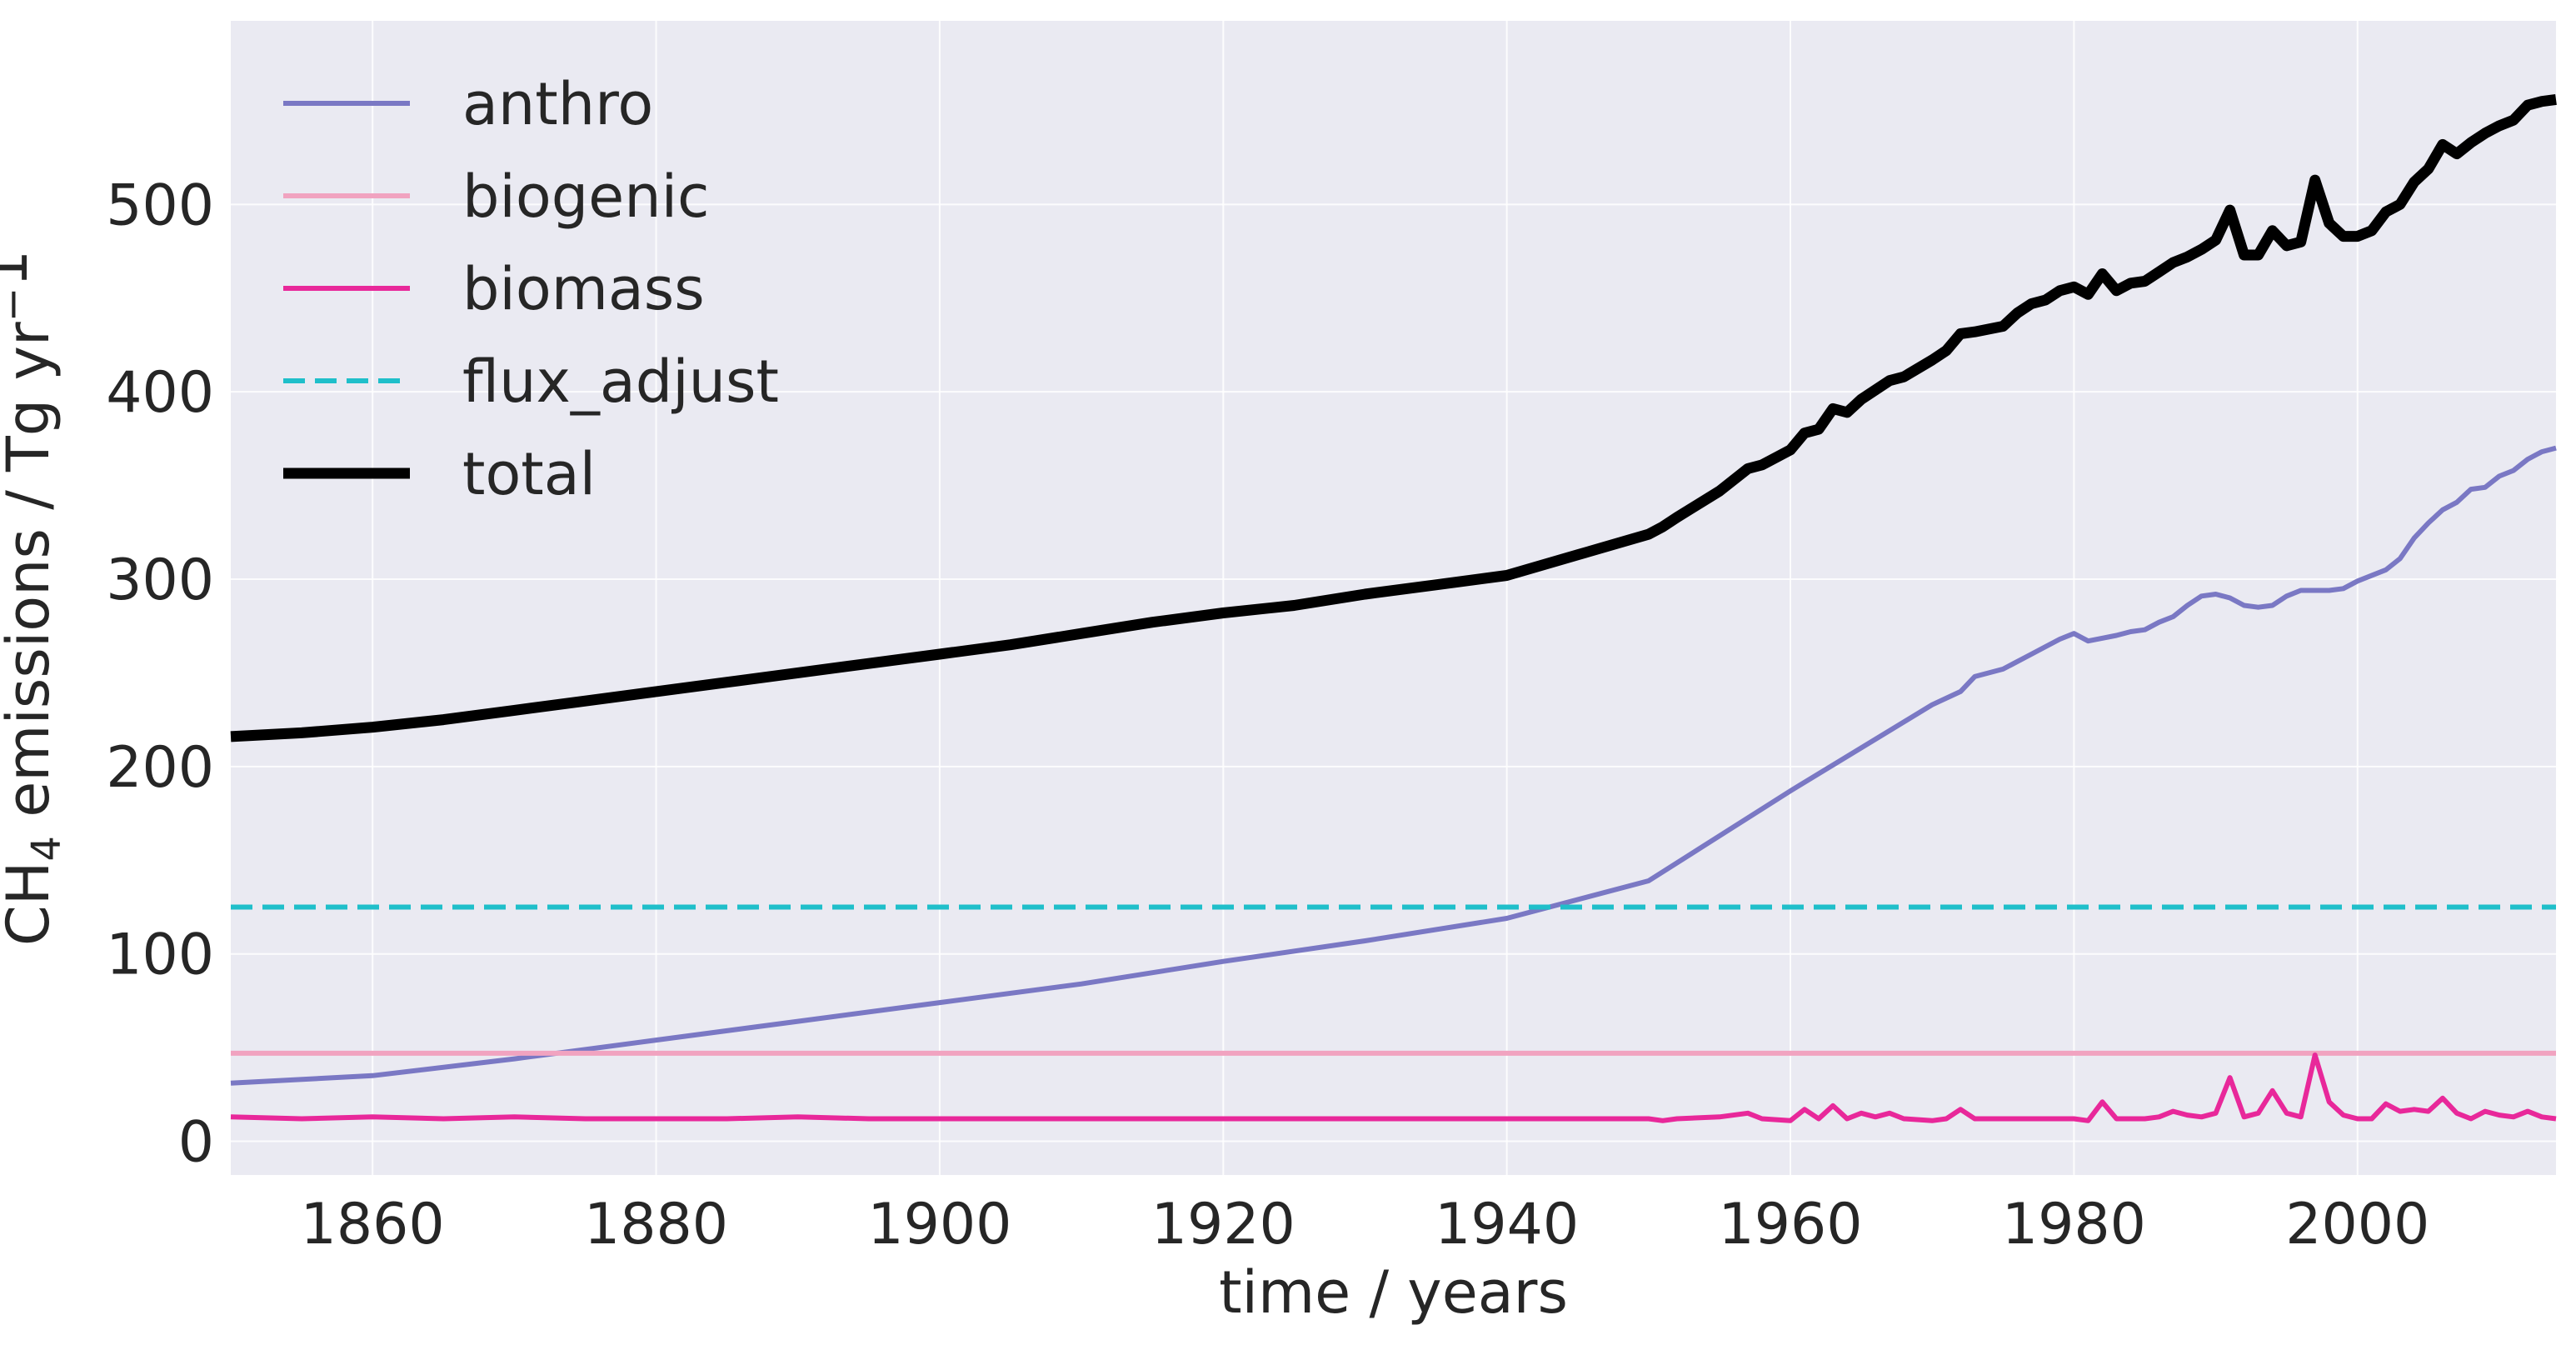  What do you see at coordinates (1223, 1225) in the screenshot?
I see `x-tick-label: 1920` at bounding box center [1223, 1225].